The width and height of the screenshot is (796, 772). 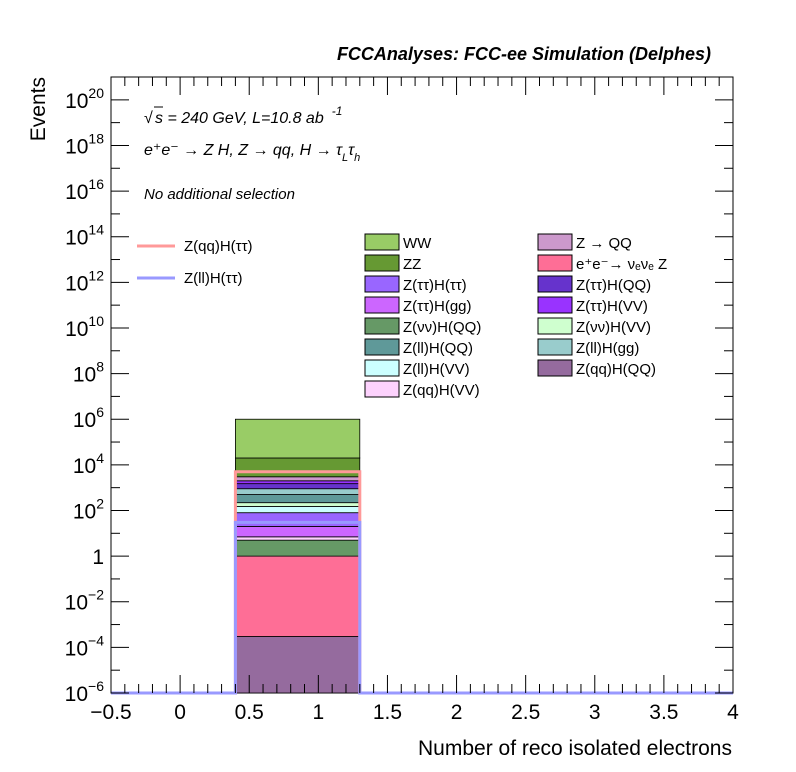 I want to click on y-tick-exp: −6, so click(x=96, y=686).